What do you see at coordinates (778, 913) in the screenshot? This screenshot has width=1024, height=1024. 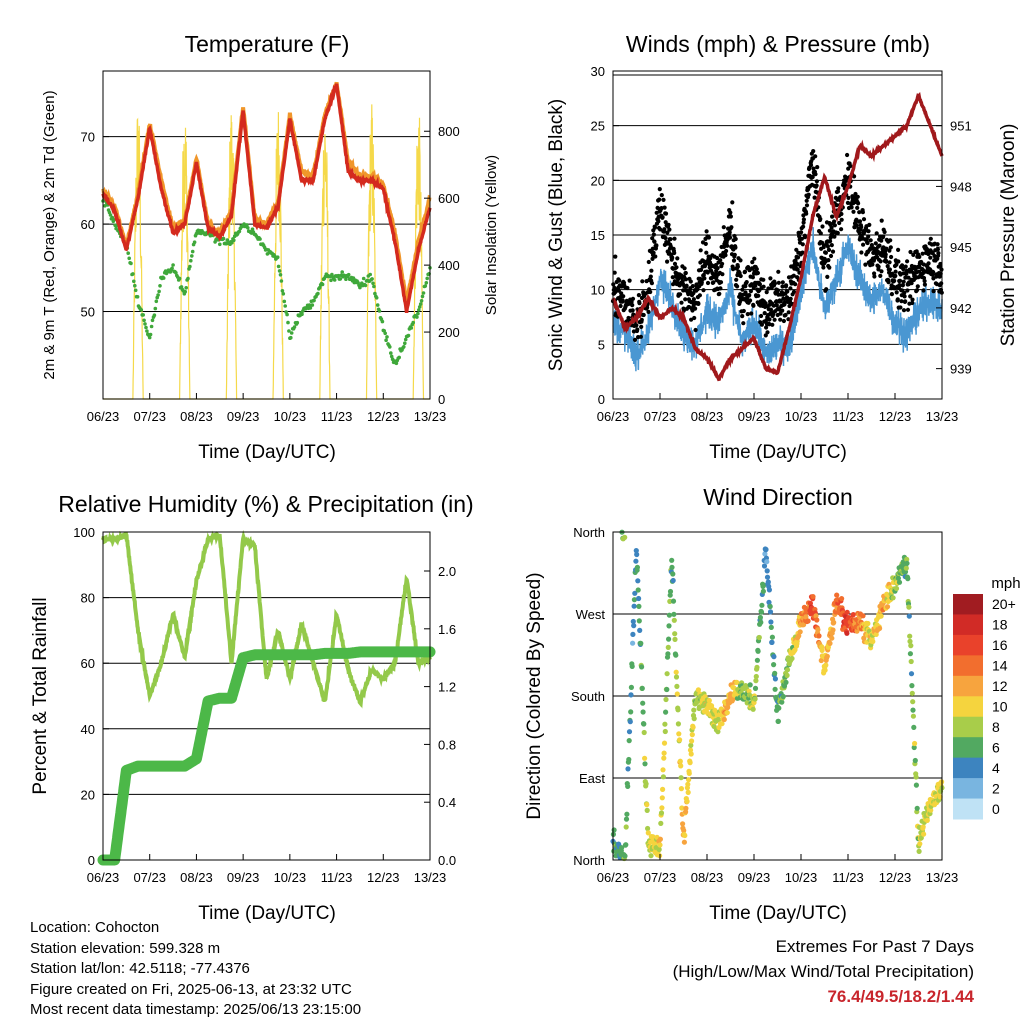 I see `direction-xlabel: Time (Day/UTC)` at bounding box center [778, 913].